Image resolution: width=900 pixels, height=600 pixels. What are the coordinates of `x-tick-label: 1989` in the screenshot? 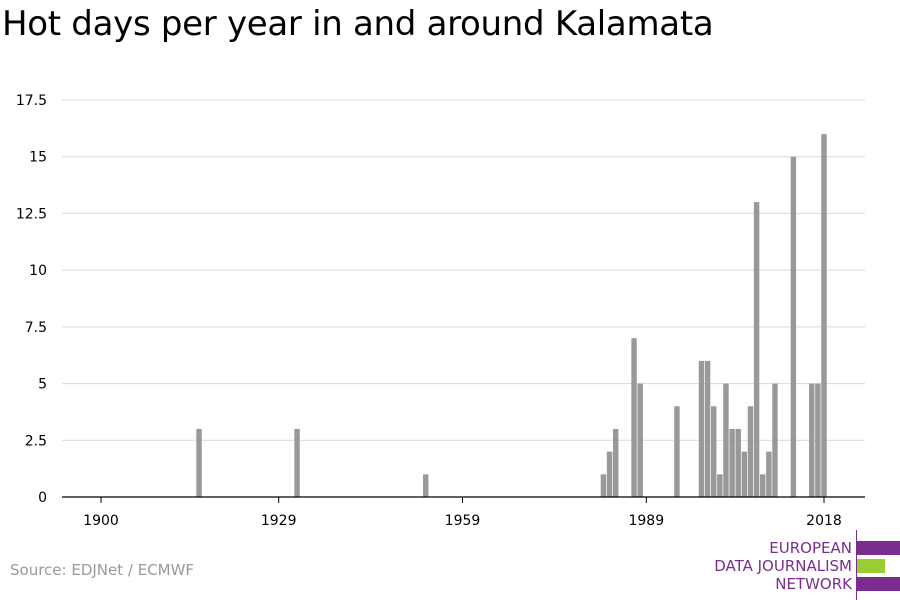 It's located at (646, 521).